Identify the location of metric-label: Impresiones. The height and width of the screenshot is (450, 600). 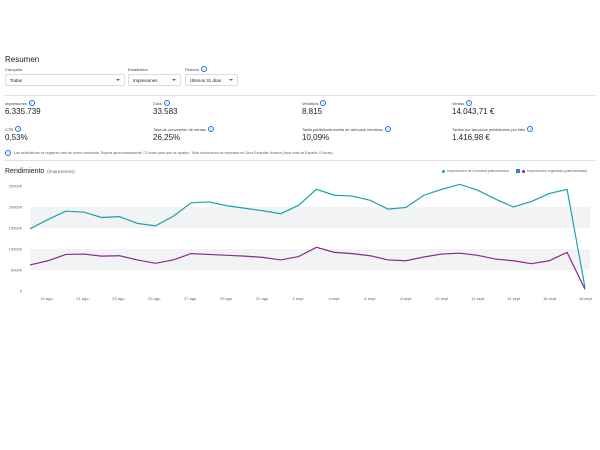
(16, 103).